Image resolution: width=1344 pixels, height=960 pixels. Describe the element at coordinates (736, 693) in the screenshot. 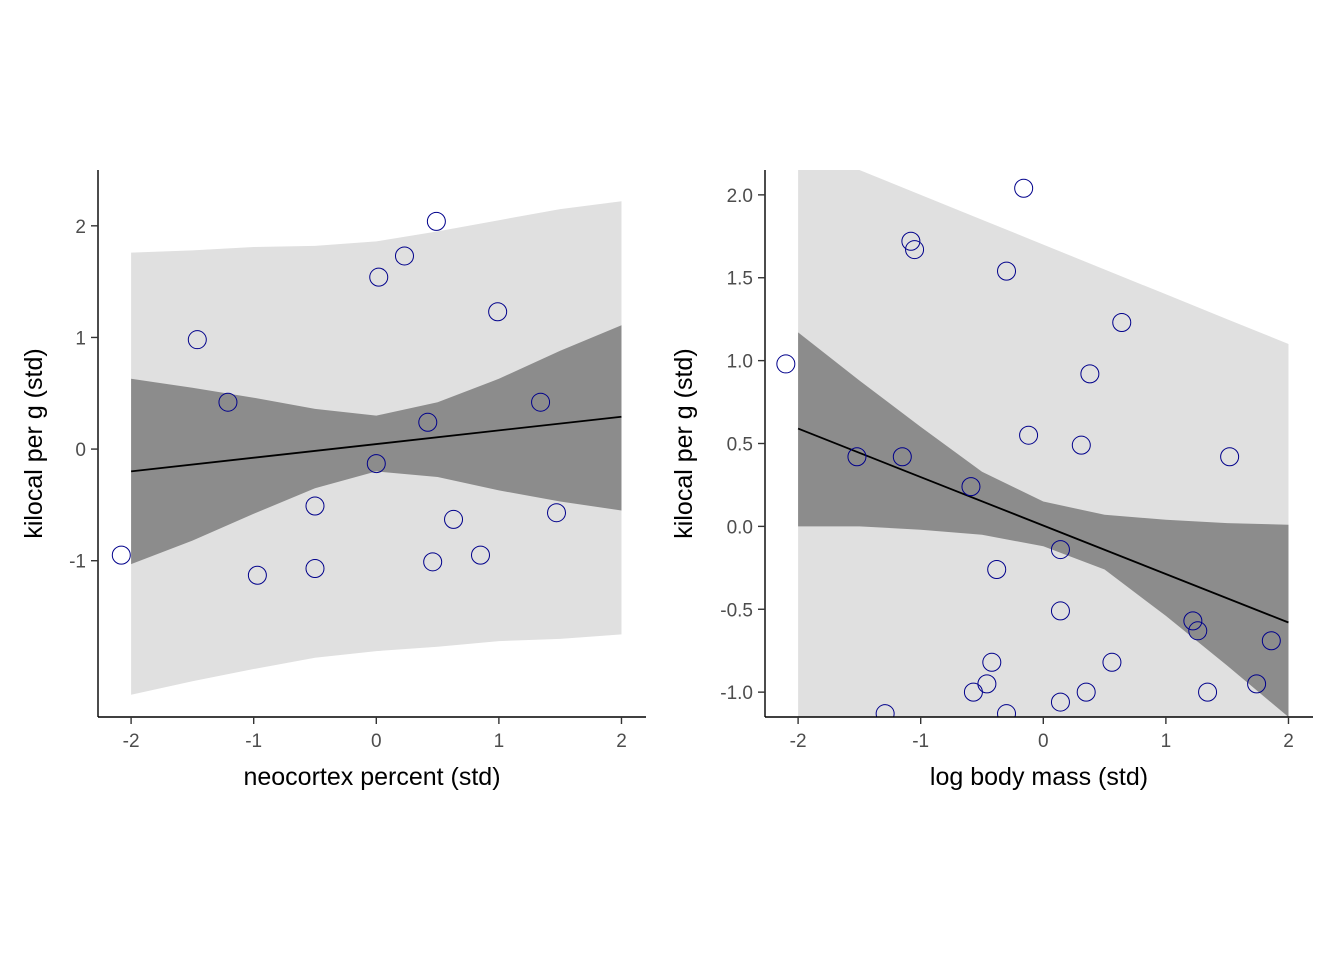

I see `y-tick-label: -1.0` at that location.